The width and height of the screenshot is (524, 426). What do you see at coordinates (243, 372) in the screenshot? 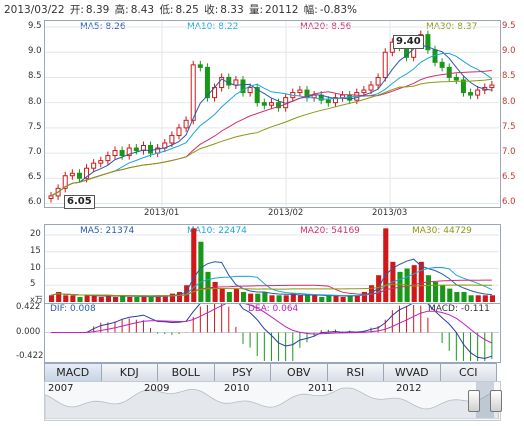
I see `tab-psy: PSY` at bounding box center [243, 372].